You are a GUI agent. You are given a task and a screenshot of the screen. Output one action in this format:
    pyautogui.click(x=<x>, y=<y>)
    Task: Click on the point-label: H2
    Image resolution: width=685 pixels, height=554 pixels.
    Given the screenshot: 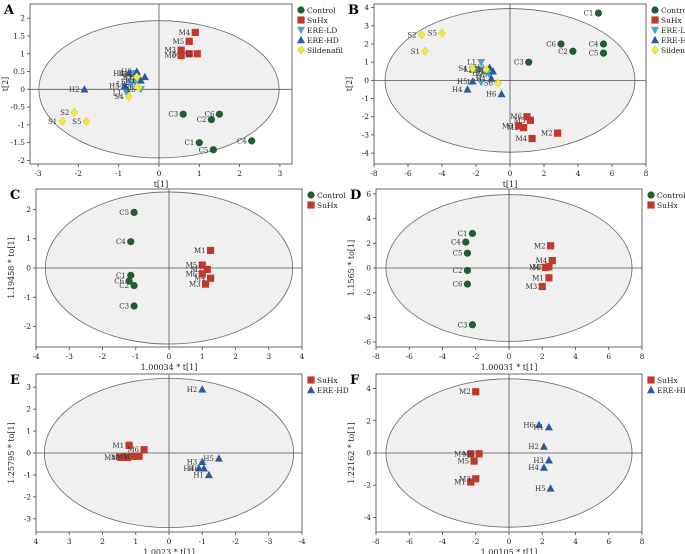 What is the action you would take?
    pyautogui.click(x=533, y=447)
    